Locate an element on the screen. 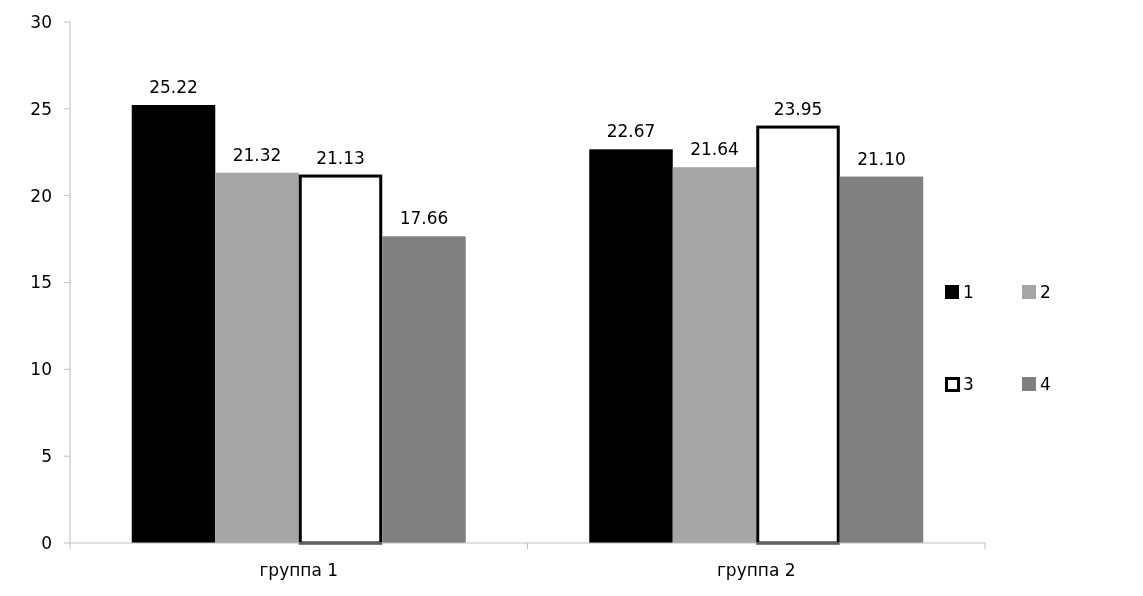  data-label: 21.32 is located at coordinates (257, 154).